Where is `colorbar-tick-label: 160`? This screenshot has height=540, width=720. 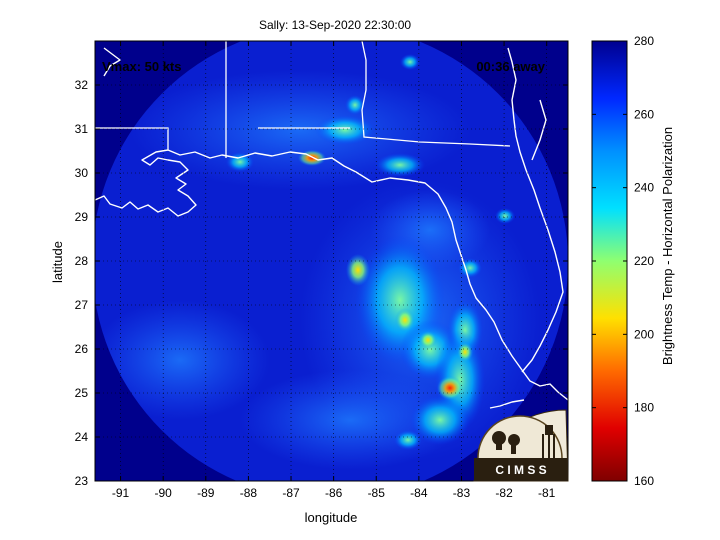
colorbar-tick-label: 160 is located at coordinates (644, 481).